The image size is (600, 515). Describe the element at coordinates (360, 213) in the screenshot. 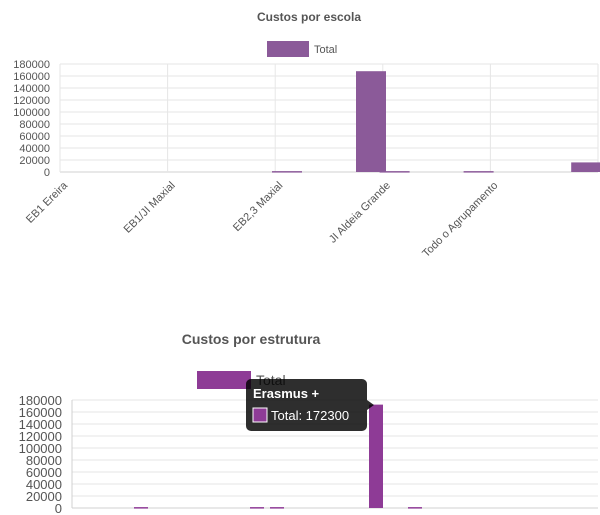

I see `x-tick-label: JI Aldeia Grande` at that location.